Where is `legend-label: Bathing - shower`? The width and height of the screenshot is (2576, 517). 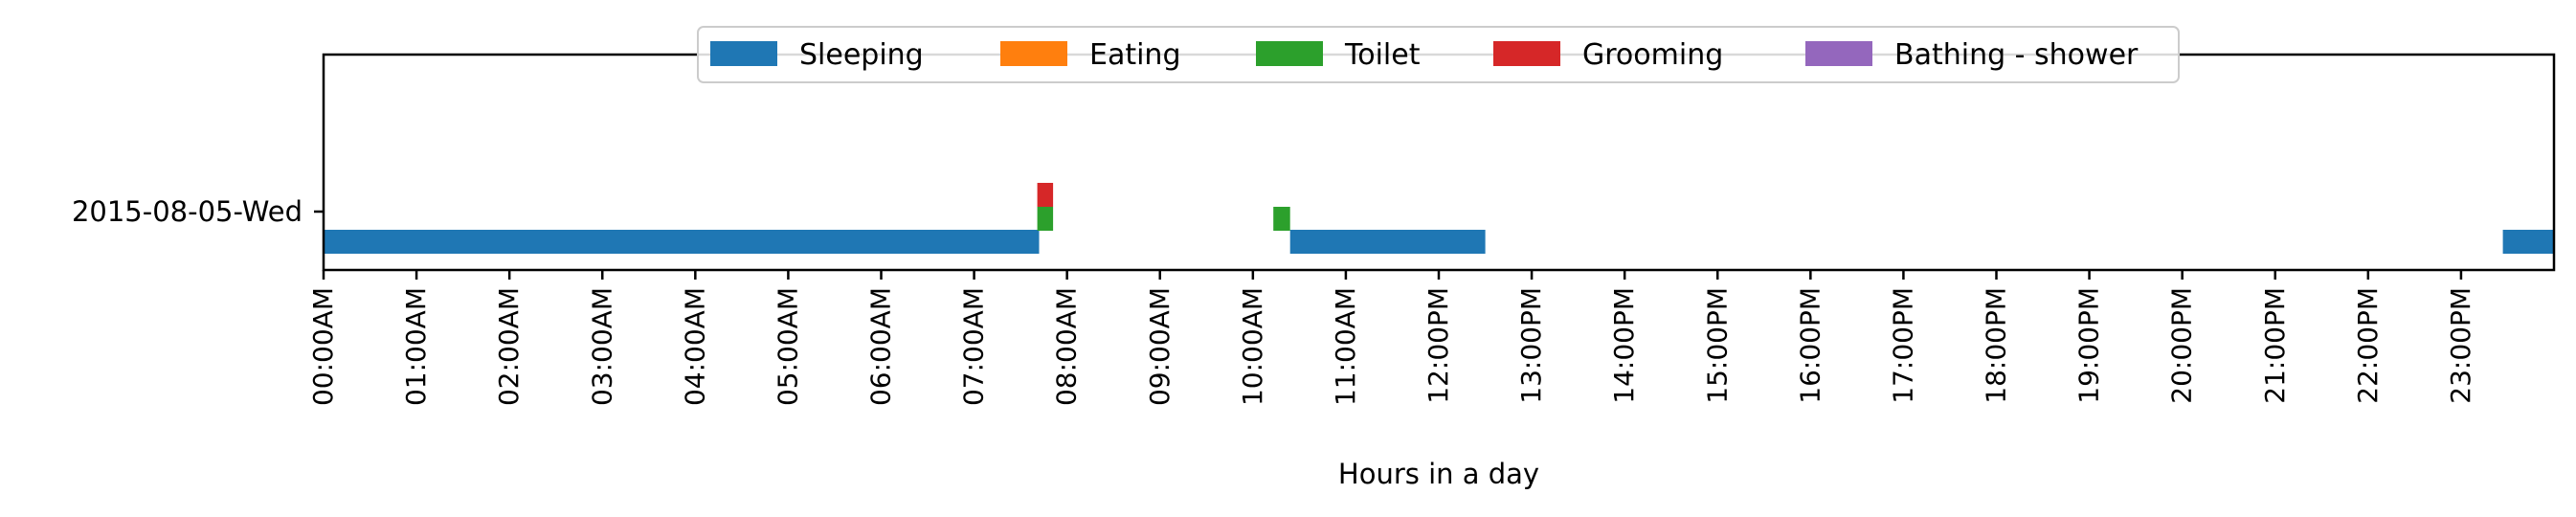 legend-label: Bathing - shower is located at coordinates (2017, 55).